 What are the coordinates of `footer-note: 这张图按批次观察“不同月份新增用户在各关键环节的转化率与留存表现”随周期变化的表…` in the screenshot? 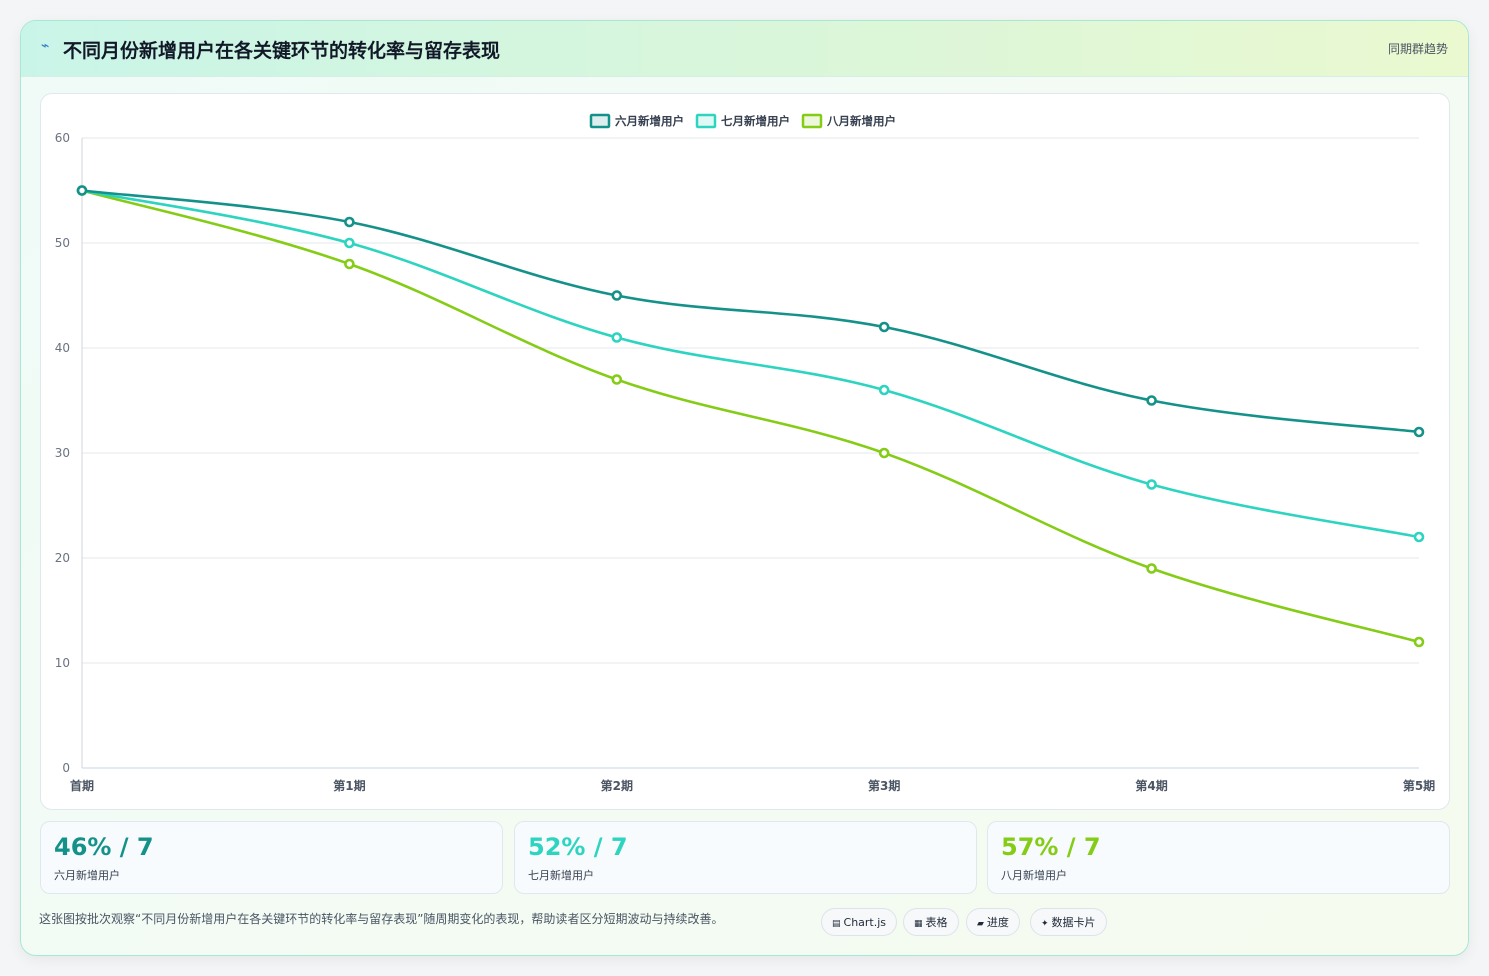 It's located at (381, 919).